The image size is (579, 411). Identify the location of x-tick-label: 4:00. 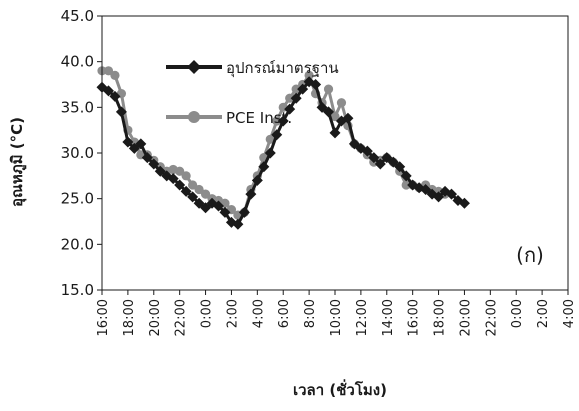
(258, 313).